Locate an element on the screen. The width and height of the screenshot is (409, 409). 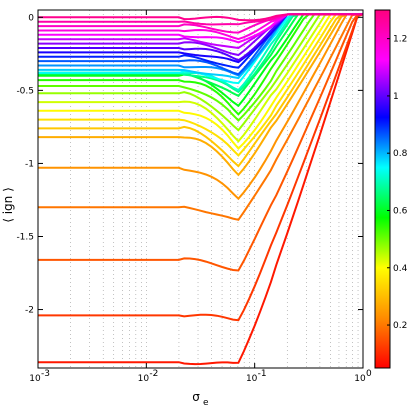
y-tick-label: -1 is located at coordinates (29, 164).